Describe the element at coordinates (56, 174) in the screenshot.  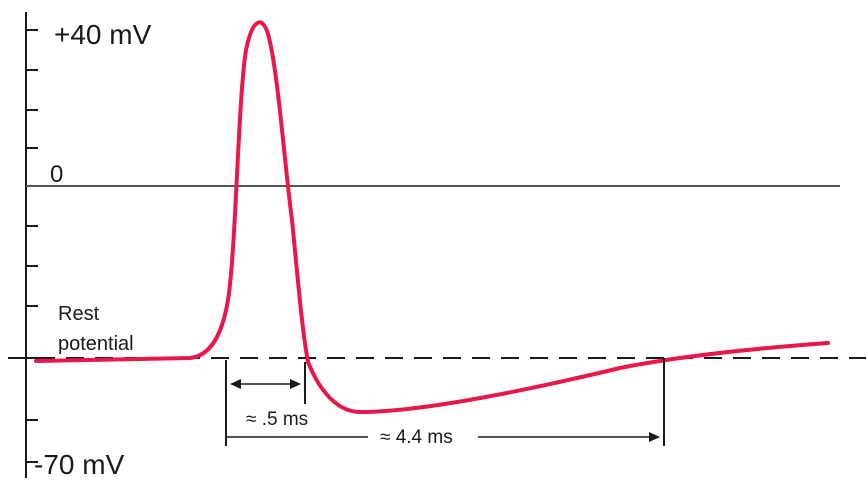
I see `y-tick-label-zero: 0` at that location.